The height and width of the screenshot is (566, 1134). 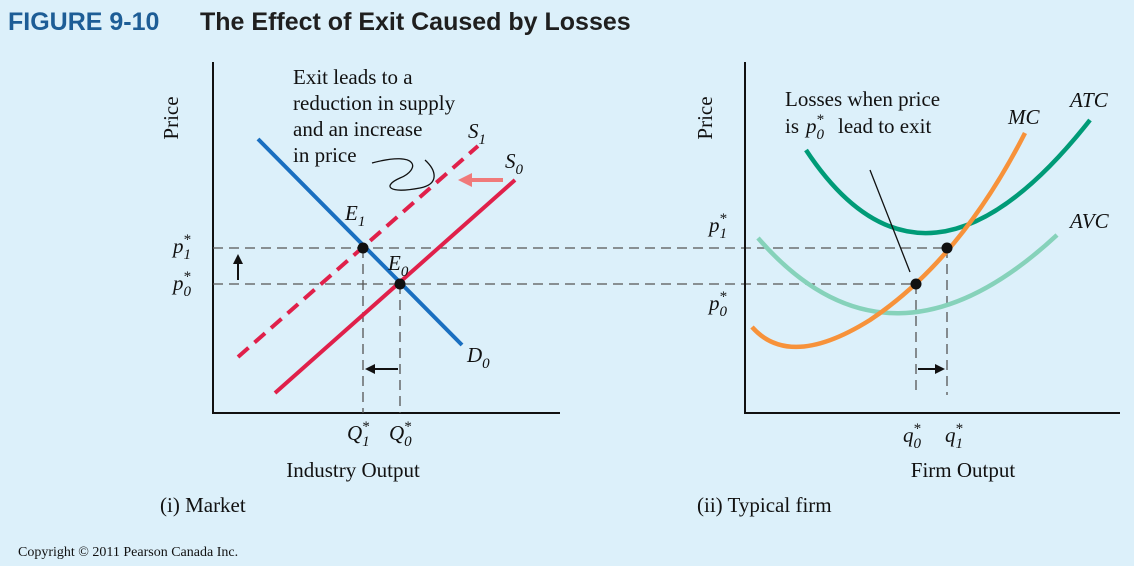 What do you see at coordinates (400, 284) in the screenshot?
I see `equilibrium-e0` at bounding box center [400, 284].